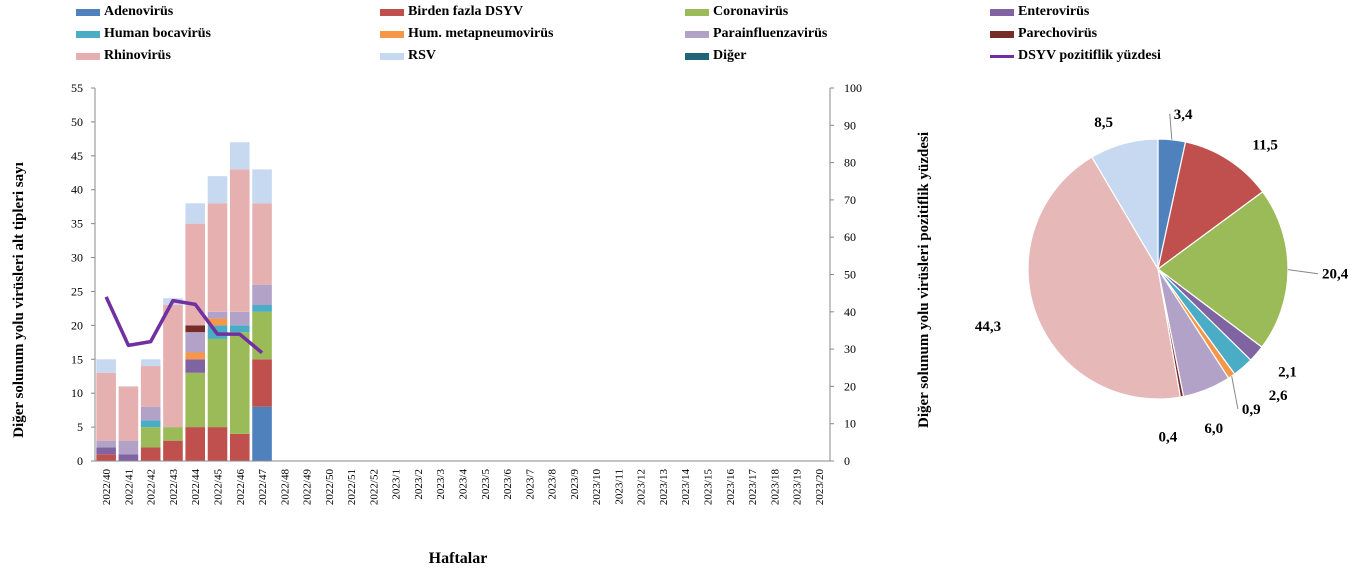  What do you see at coordinates (686, 487) in the screenshot?
I see `x-tick-label: 2023/14` at bounding box center [686, 487].